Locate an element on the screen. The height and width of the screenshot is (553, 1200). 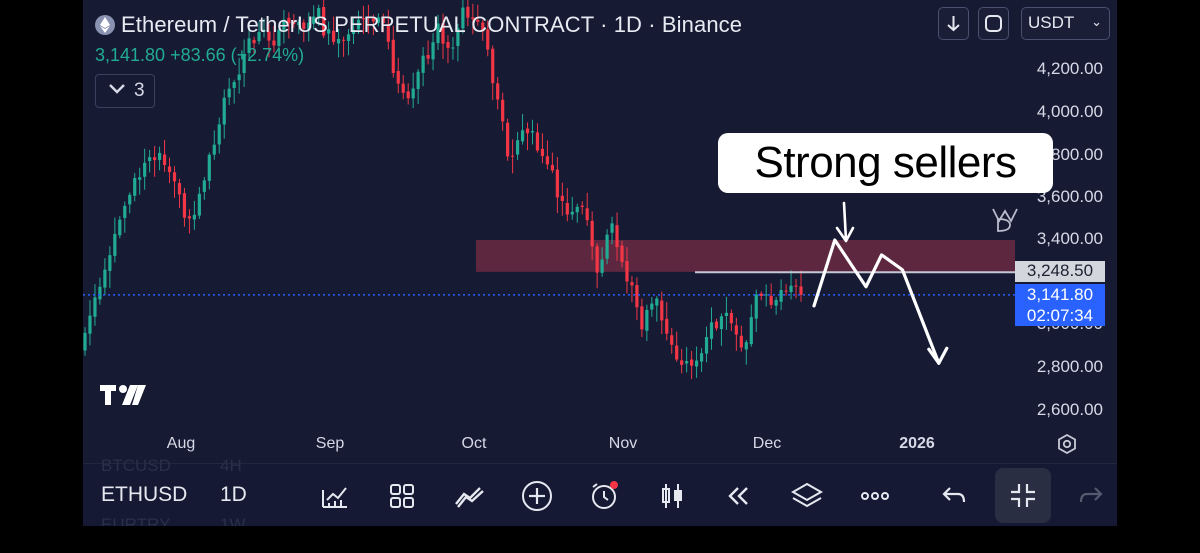
chart-indicators-icon is located at coordinates (334, 497).